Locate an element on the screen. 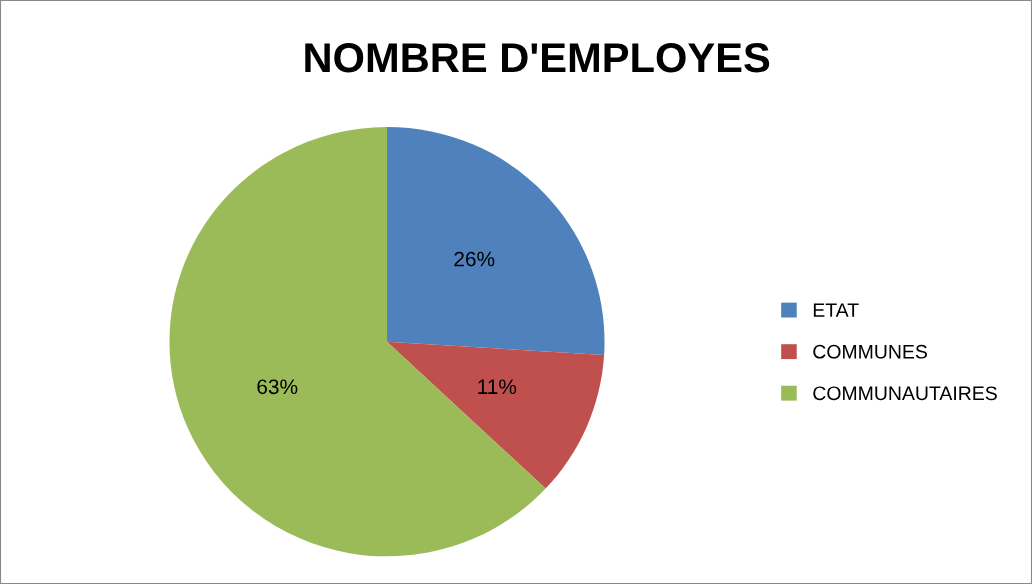  data-label: 26% is located at coordinates (474, 259).